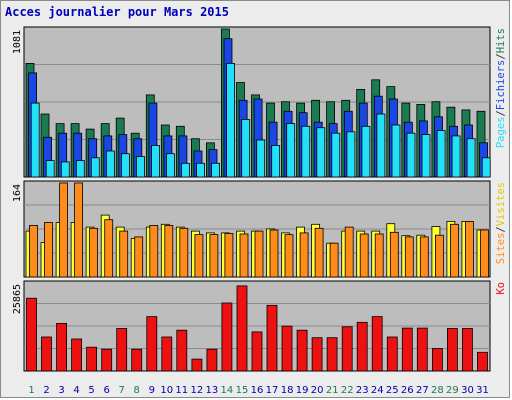 The image size is (512, 400). Describe the element at coordinates (437, 390) in the screenshot. I see `day-label-28: 28` at that location.